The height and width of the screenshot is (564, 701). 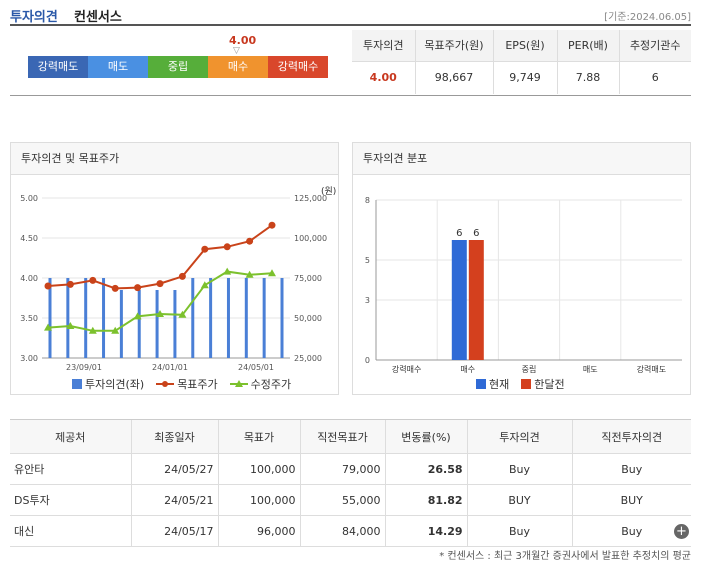 I want to click on summary-divider, so click(x=350, y=95).